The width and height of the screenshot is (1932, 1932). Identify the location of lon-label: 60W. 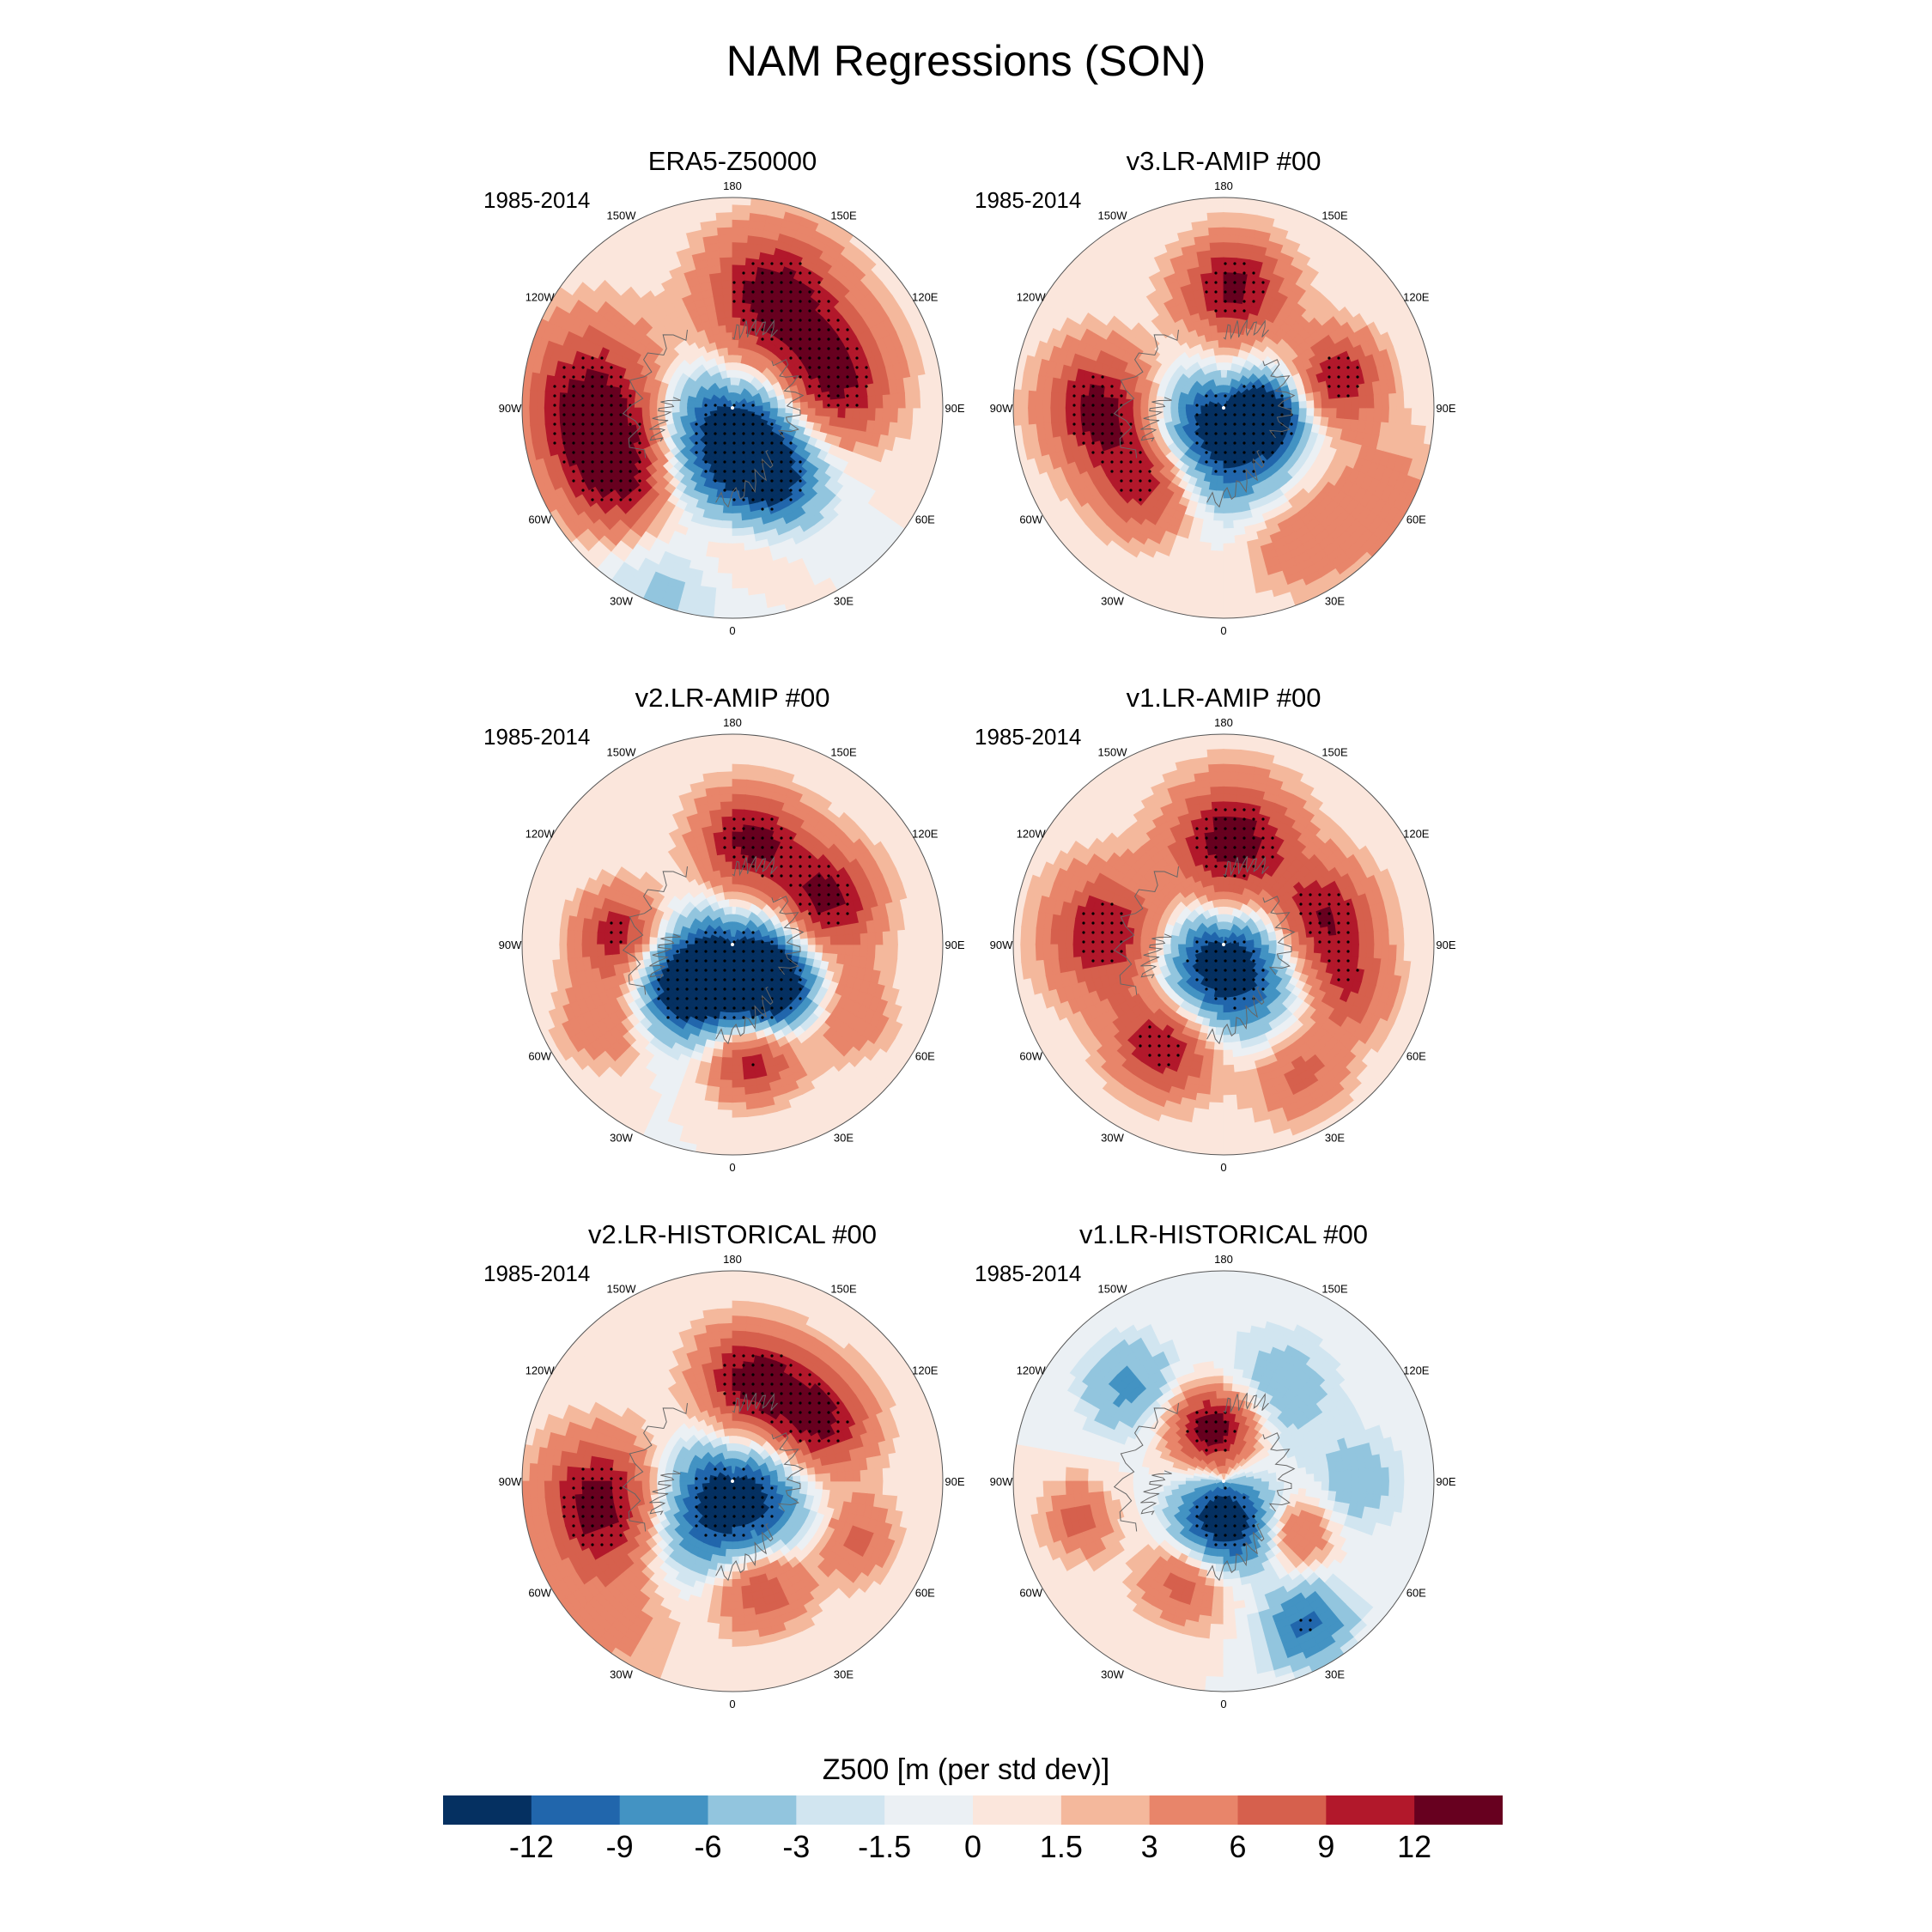
(1030, 519).